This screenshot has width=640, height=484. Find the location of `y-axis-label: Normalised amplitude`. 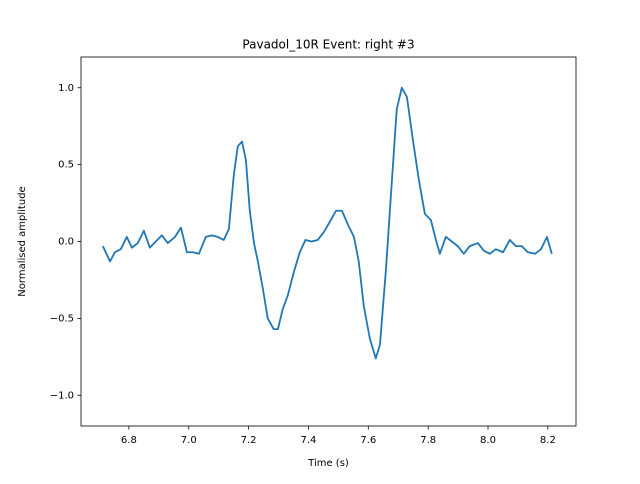

y-axis-label: Normalised amplitude is located at coordinates (22, 241).